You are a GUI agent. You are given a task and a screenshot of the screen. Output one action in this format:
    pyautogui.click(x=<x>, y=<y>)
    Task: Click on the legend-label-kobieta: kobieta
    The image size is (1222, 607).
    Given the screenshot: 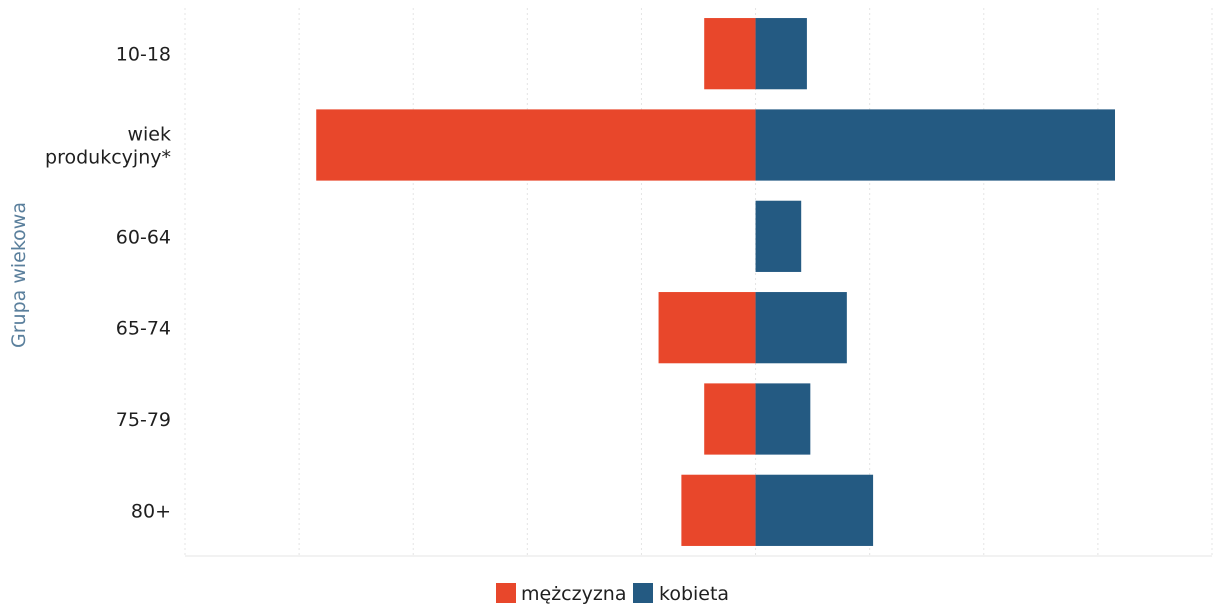 What is the action you would take?
    pyautogui.click(x=694, y=594)
    